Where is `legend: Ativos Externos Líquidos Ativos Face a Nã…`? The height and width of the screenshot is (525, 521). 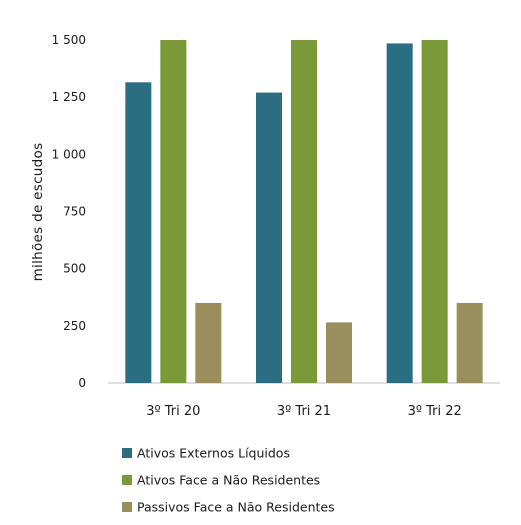
legend: Ativos Externos Líquidos Ativos Face a Nã… is located at coordinates (228, 480).